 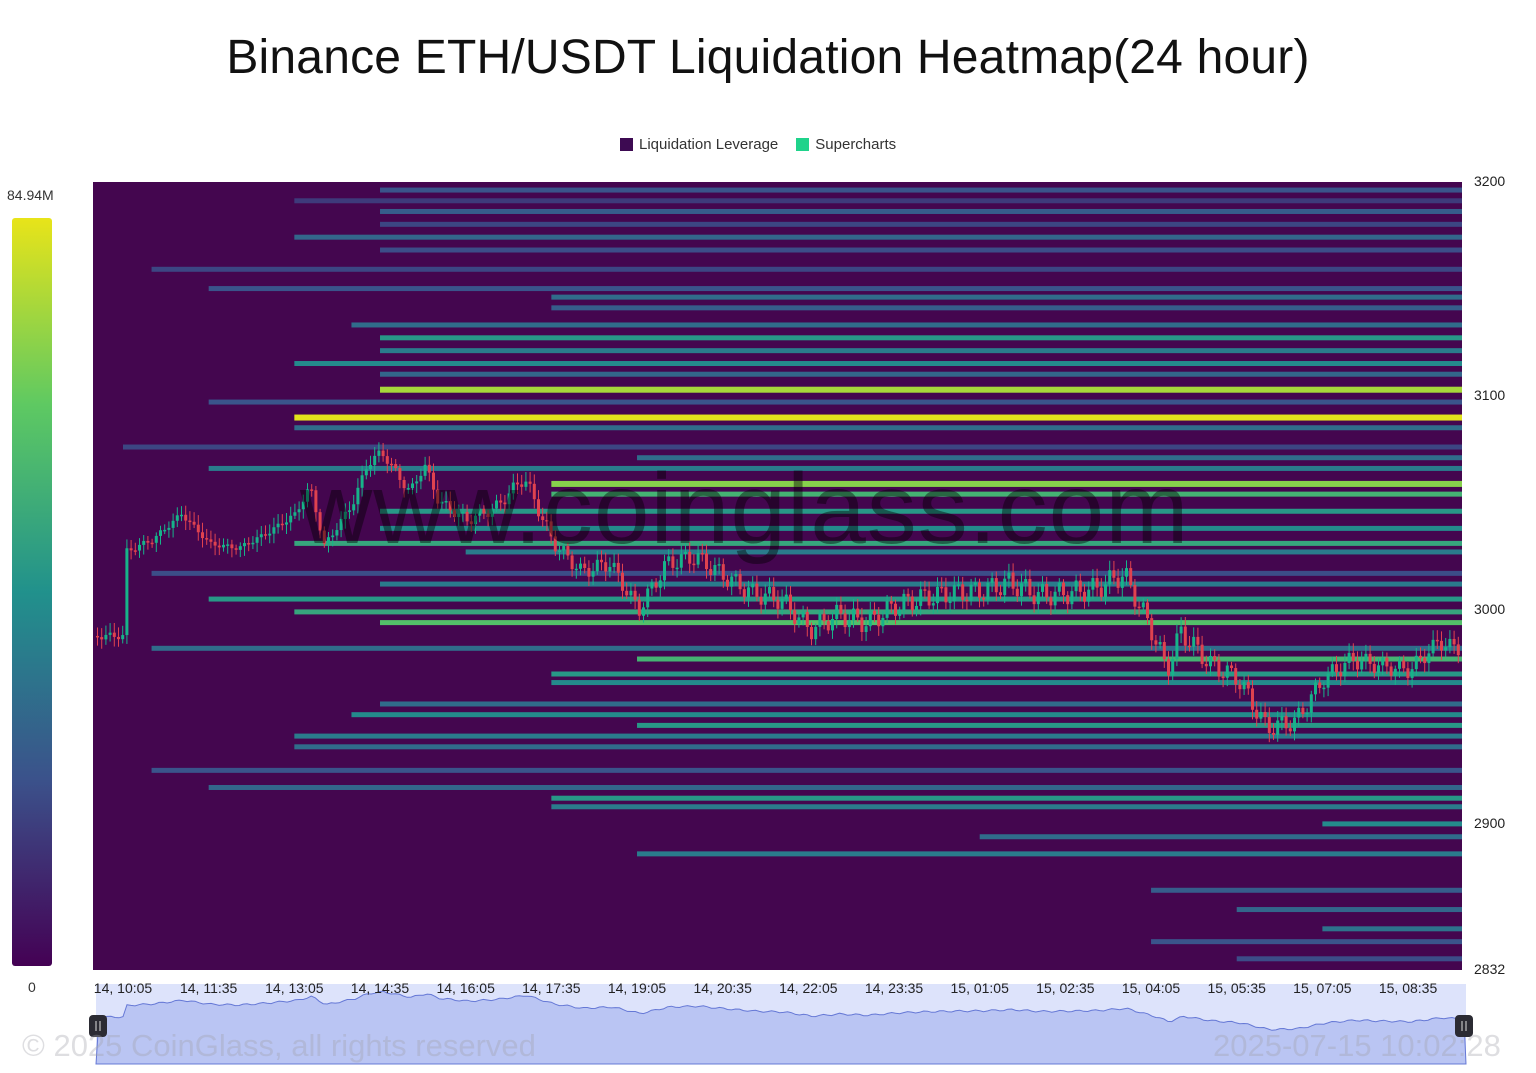 I want to click on legend-item-liquidation-leverage: Liquidation Leverage, so click(x=699, y=144).